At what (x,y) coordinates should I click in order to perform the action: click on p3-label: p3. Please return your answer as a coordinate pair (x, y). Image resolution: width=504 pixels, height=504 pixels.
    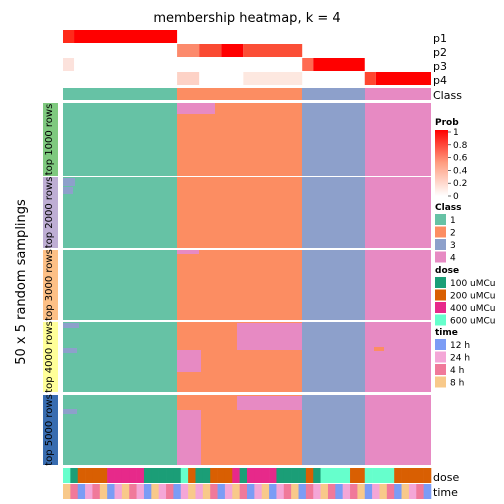
    Looking at the image, I should click on (440, 66).